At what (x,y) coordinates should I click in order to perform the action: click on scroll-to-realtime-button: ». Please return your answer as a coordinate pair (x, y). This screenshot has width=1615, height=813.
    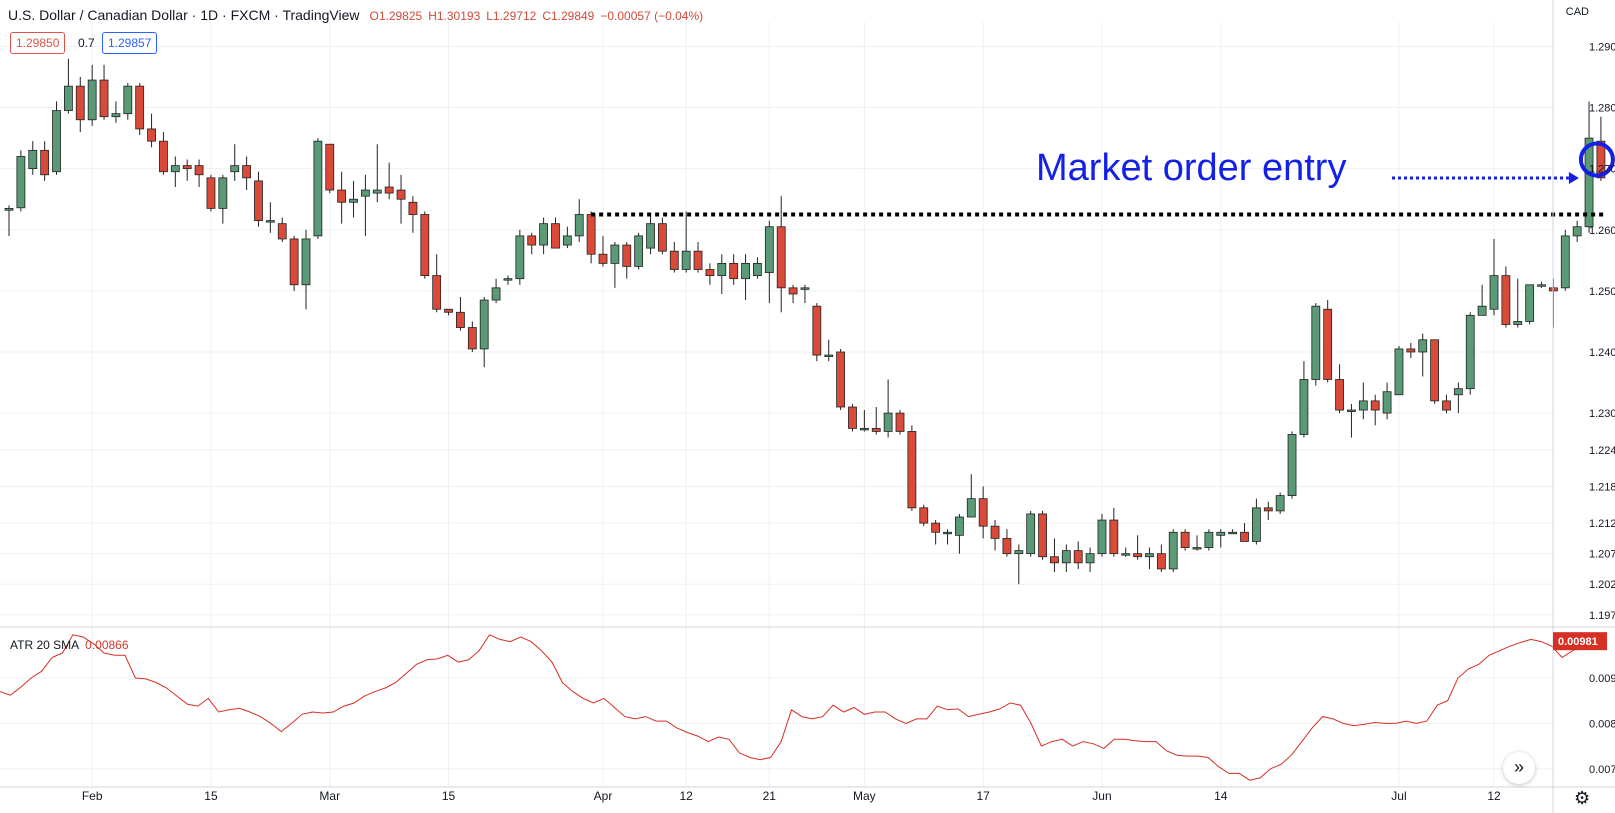
    Looking at the image, I should click on (1519, 768).